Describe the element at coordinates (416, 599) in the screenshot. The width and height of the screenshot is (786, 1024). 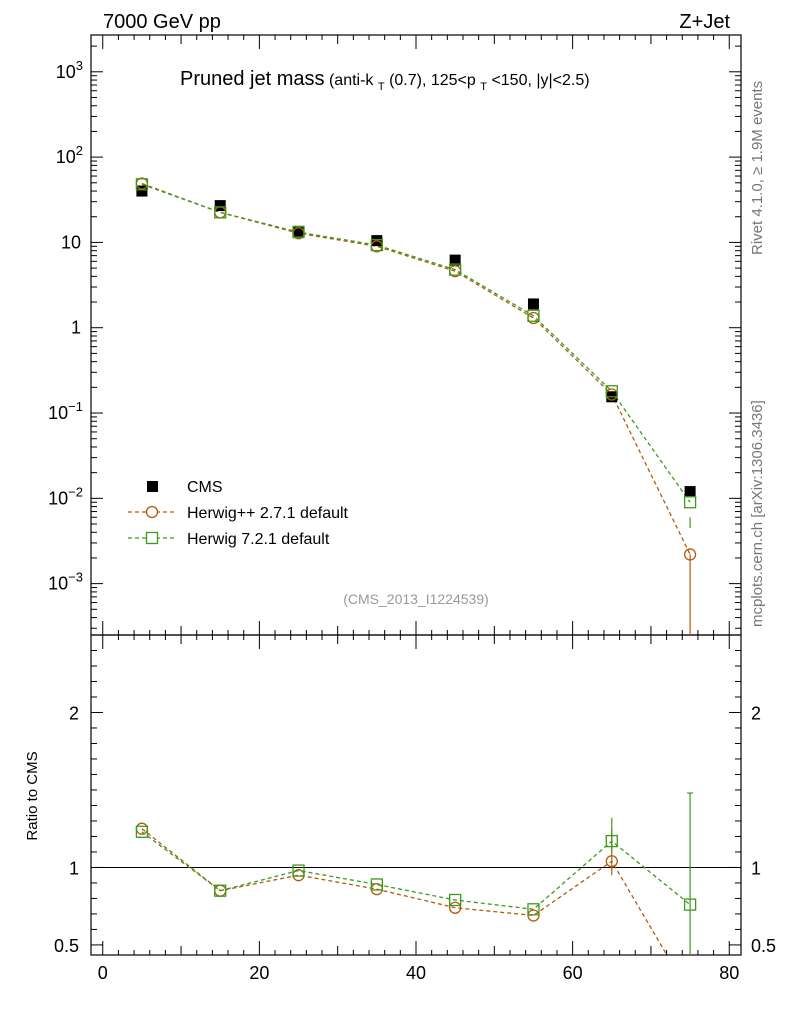
I see `analysis-label: (CMS_2013_I1224539)` at that location.